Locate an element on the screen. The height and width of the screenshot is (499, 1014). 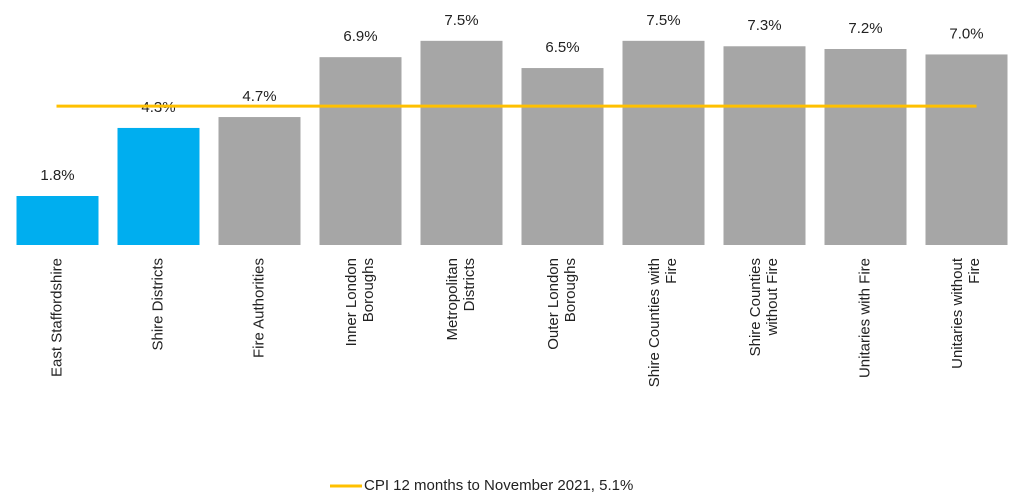
x-tick-label: Shire Countieswithout Fire is located at coordinates (764, 307).